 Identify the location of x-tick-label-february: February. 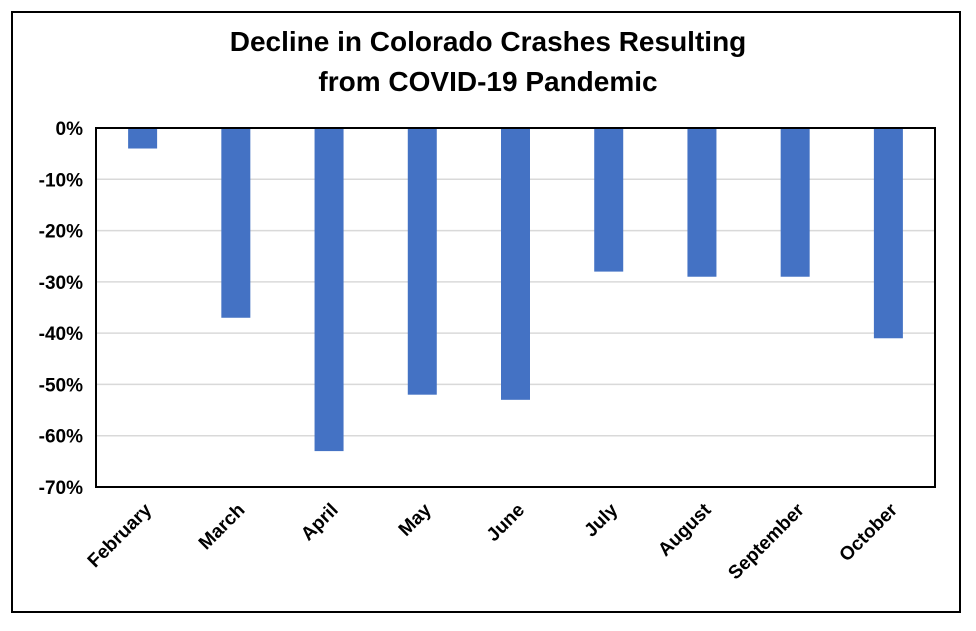
(120, 535).